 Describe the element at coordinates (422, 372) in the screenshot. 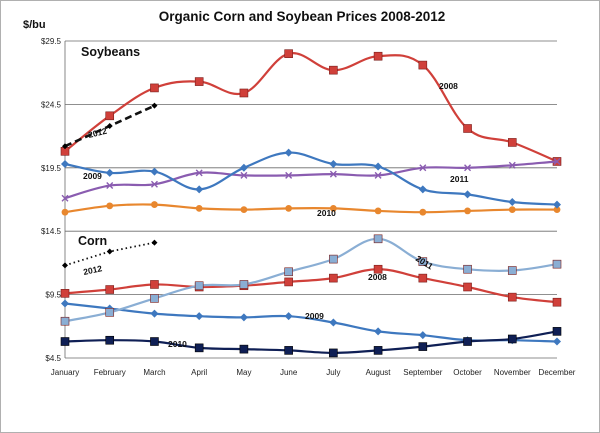

I see `x-tick-label: September` at that location.